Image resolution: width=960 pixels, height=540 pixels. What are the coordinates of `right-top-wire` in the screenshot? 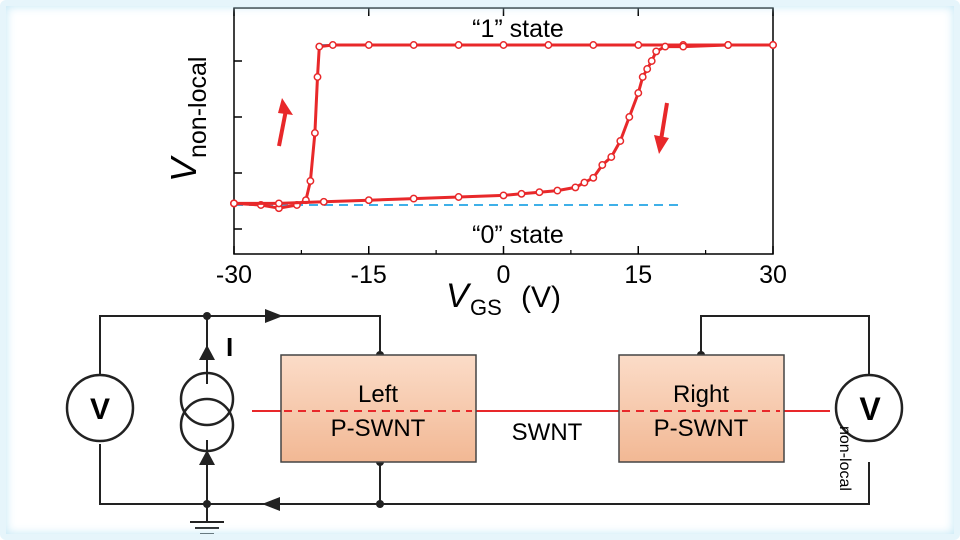 It's located at (785, 348).